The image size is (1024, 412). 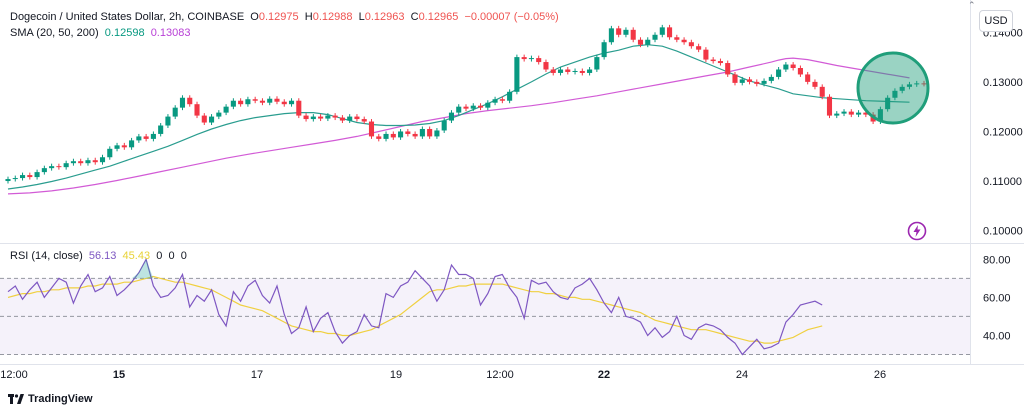 What do you see at coordinates (917, 231) in the screenshot?
I see `lightning-icon` at bounding box center [917, 231].